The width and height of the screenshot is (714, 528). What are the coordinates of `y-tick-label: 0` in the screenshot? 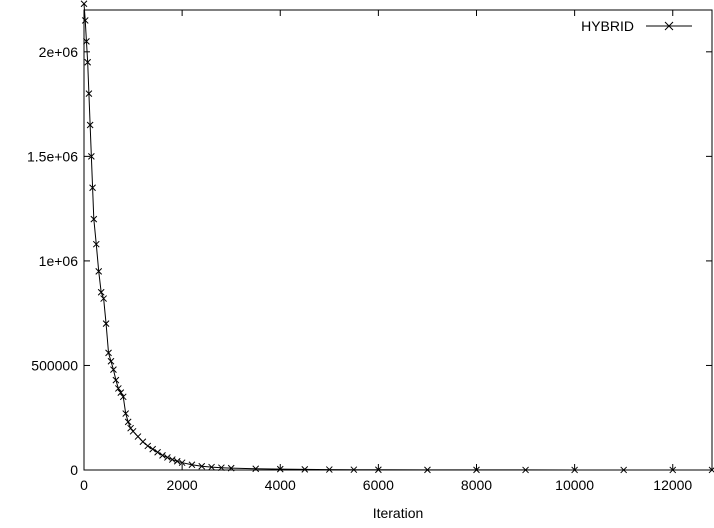 It's located at (74, 470).